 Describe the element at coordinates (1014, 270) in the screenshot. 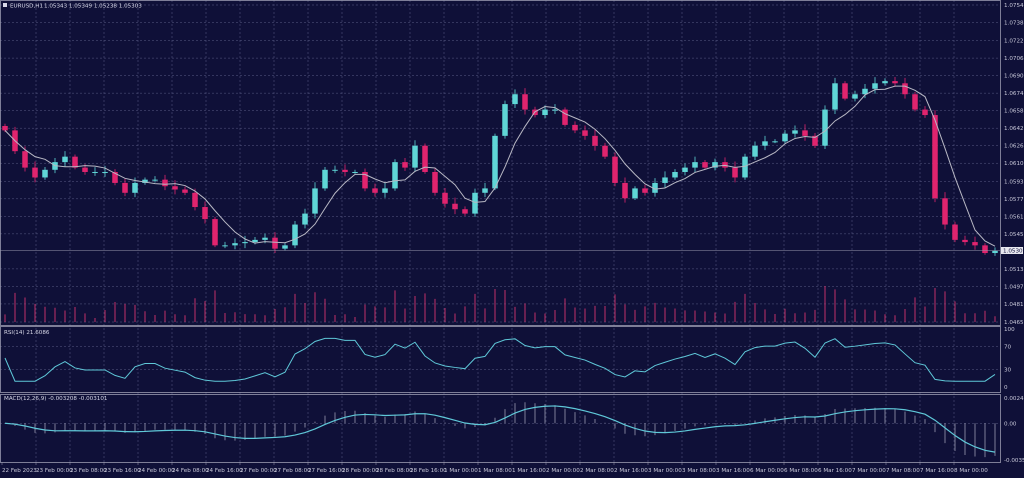

I see `price-tick-label: 1.05135` at that location.